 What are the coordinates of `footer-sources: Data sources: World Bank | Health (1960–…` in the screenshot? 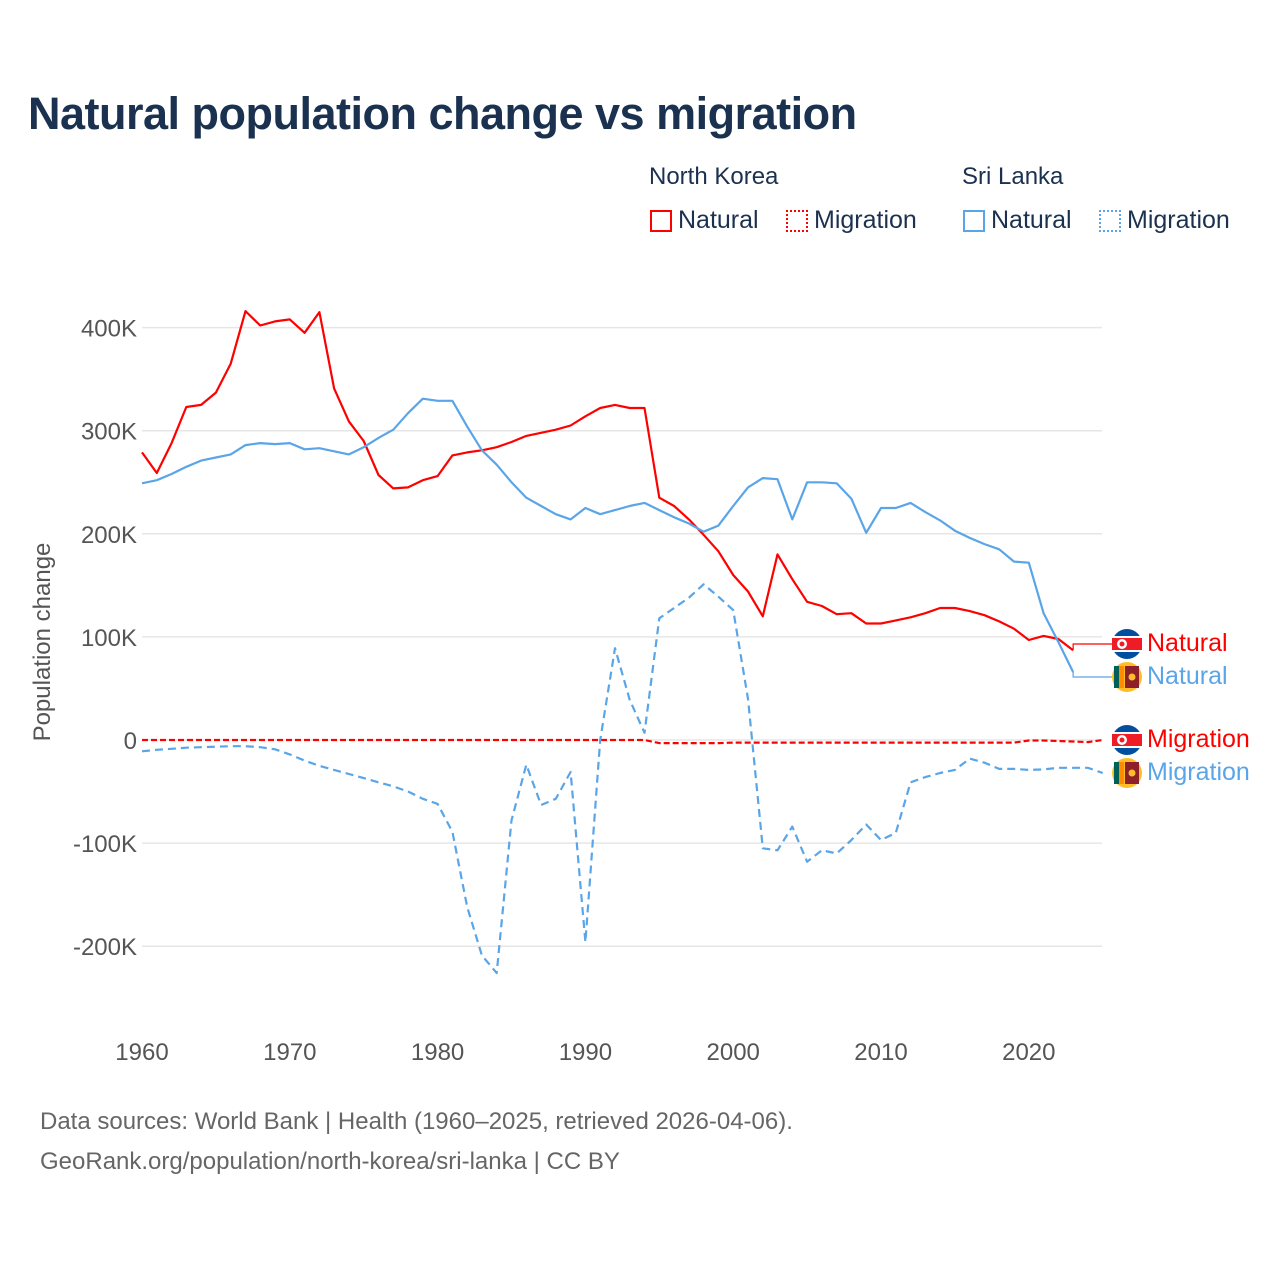 It's located at (416, 1121).